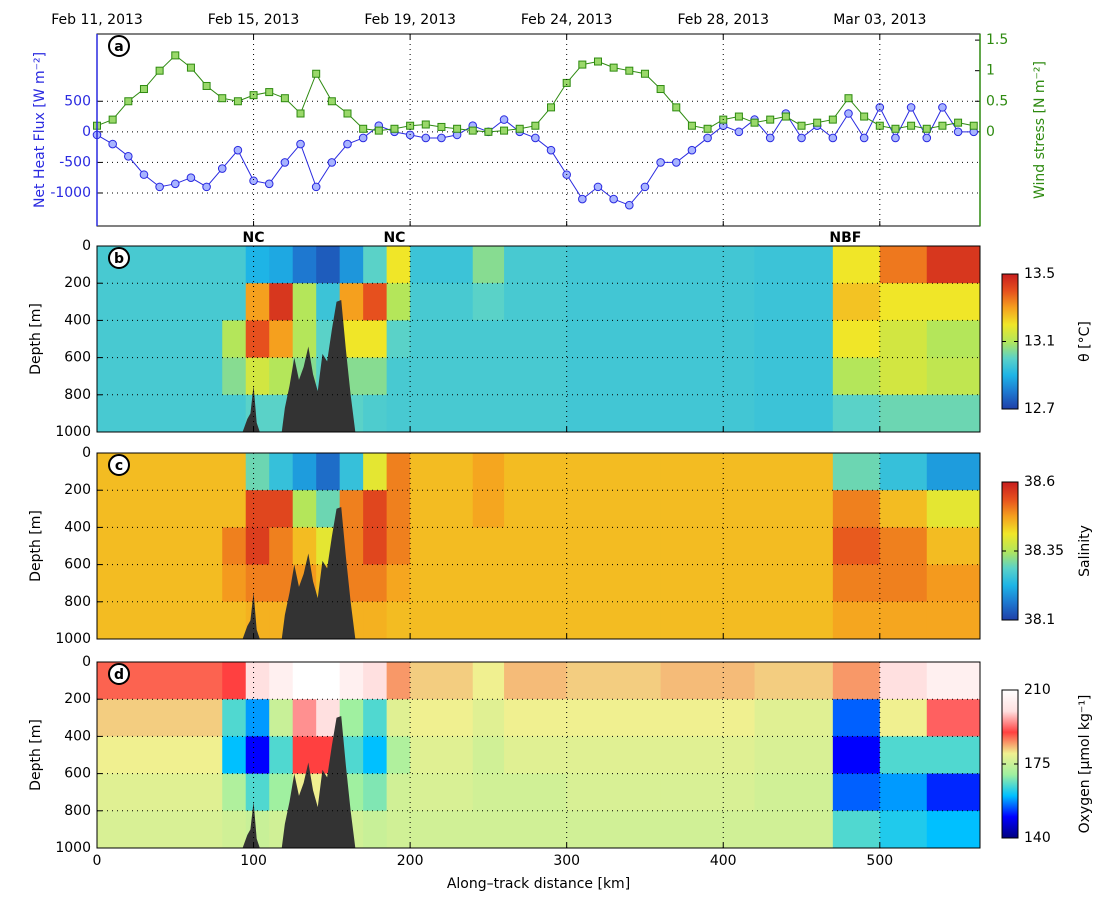 The height and width of the screenshot is (900, 1099). I want to click on y2-tick-label: 0, so click(990, 132).